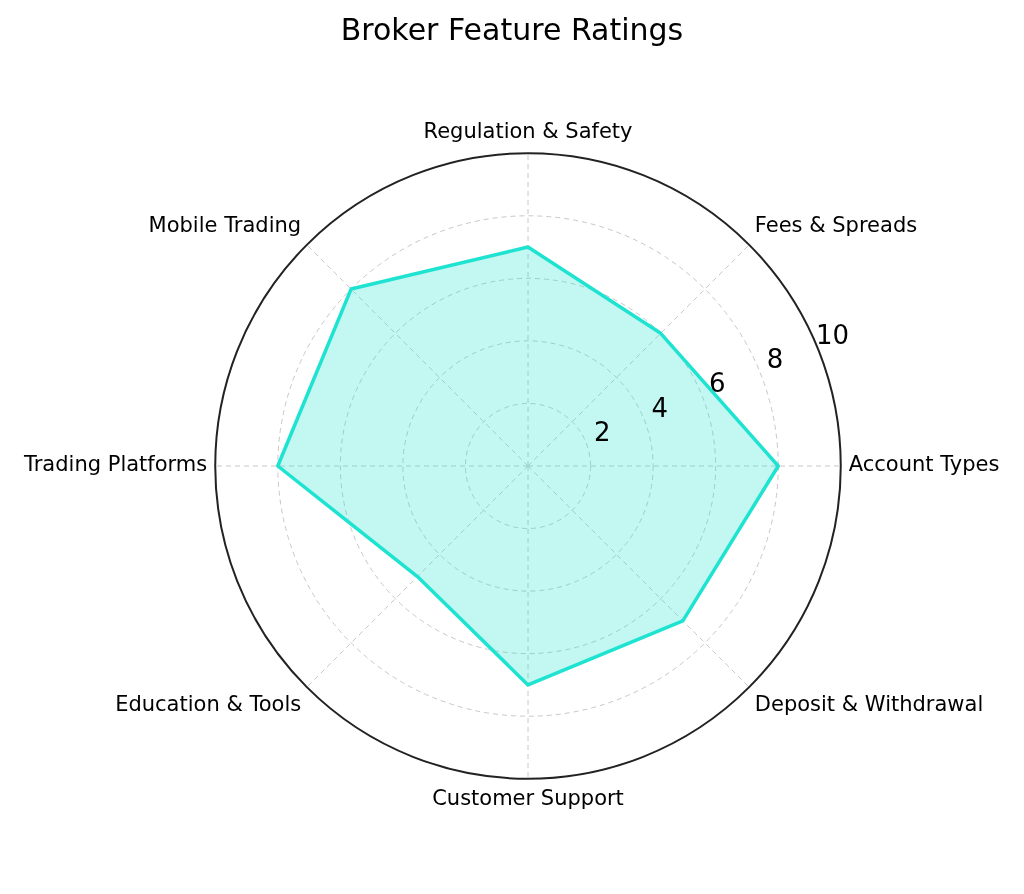  Describe the element at coordinates (832, 334) in the screenshot. I see `y-tick-label: 10` at that location.